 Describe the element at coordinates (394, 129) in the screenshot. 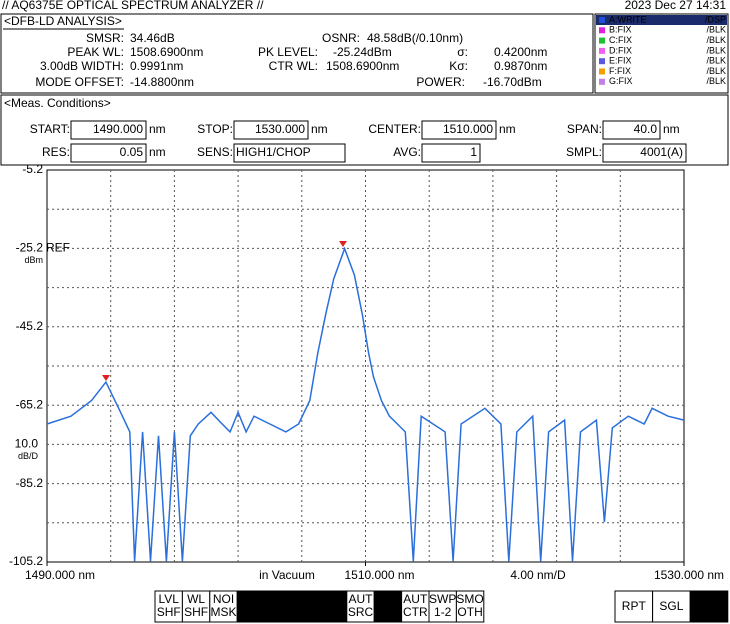

I see `cond-label: CENTER:` at that location.